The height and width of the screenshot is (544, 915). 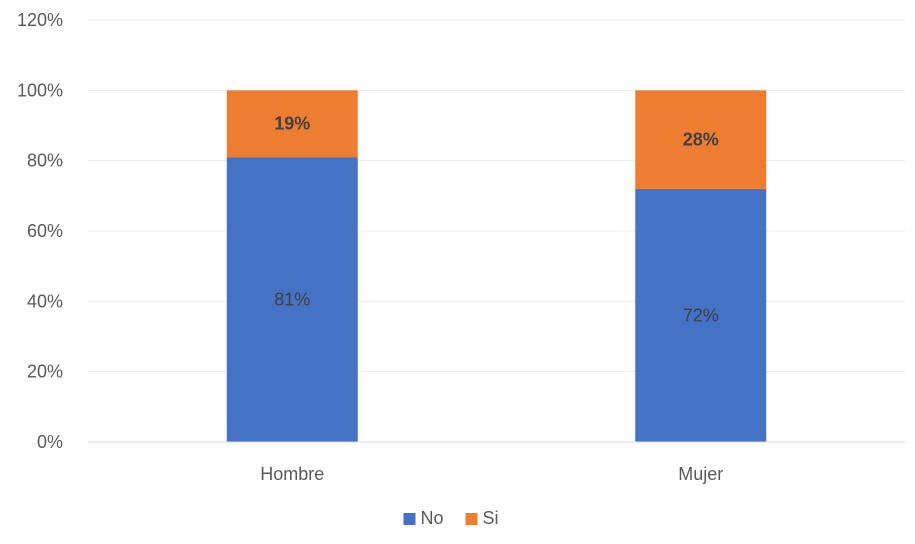 I want to click on bar-no-mujer, so click(x=701, y=315).